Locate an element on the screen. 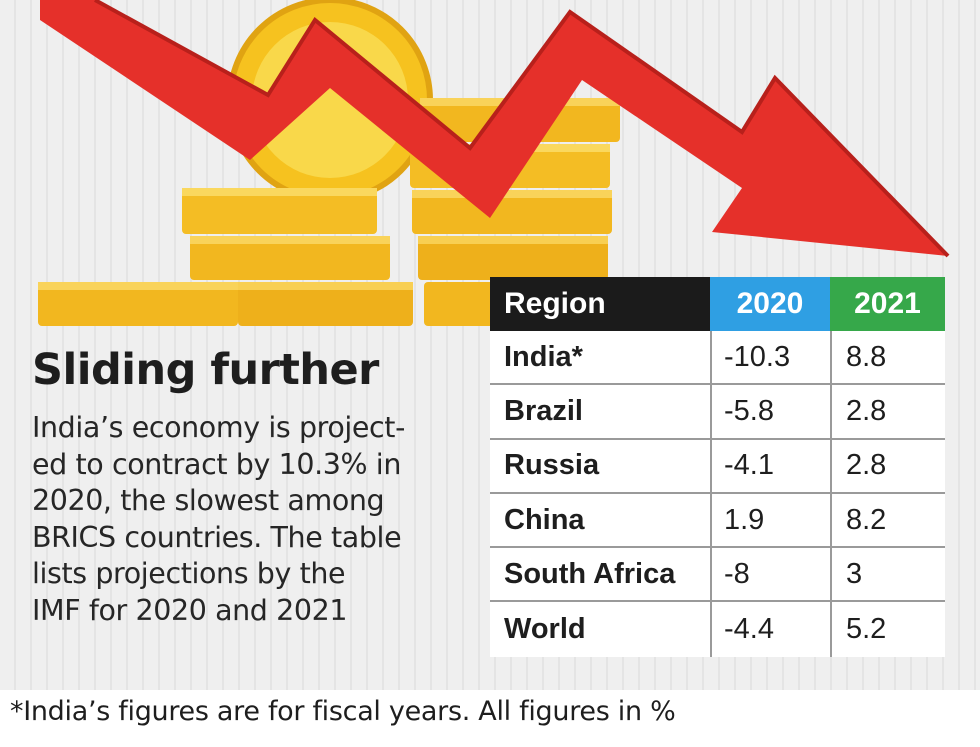 Image resolution: width=980 pixels, height=747 pixels. table-row: China 1.9 8.2 is located at coordinates (717, 521).